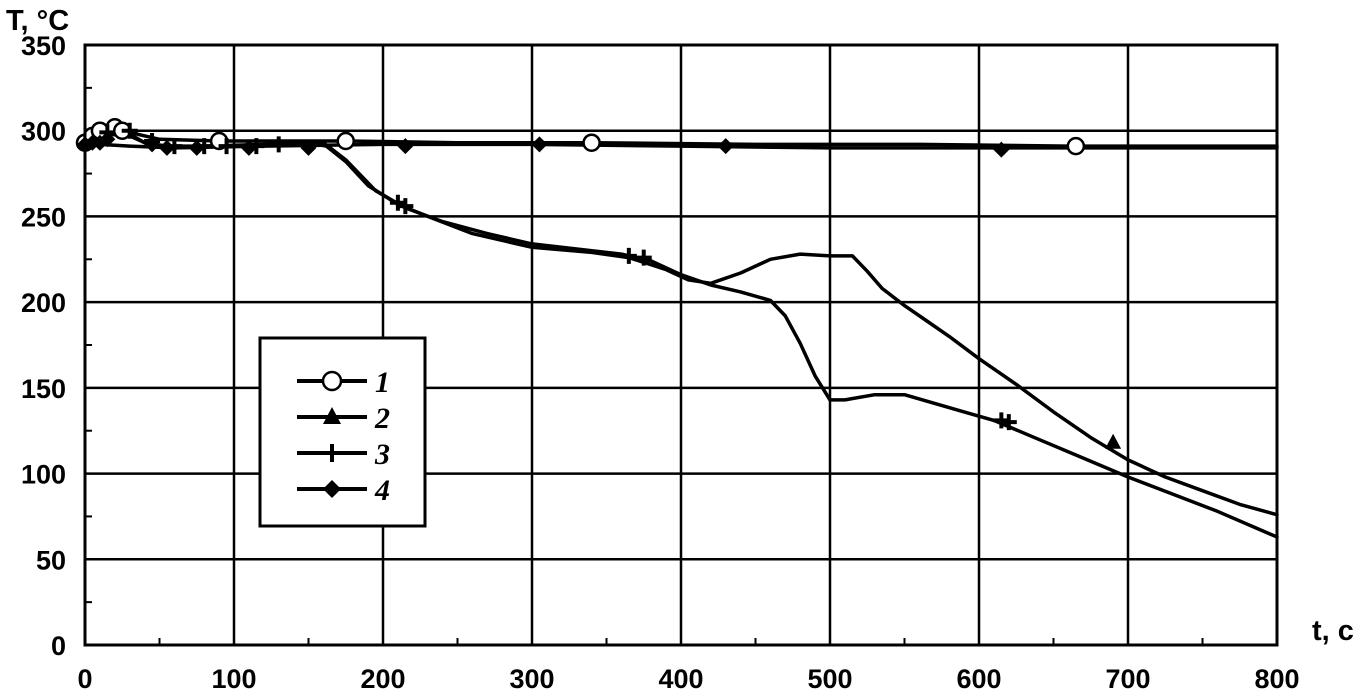 This screenshot has width=1360, height=697. I want to click on y-tick-label: 350, so click(43, 46).